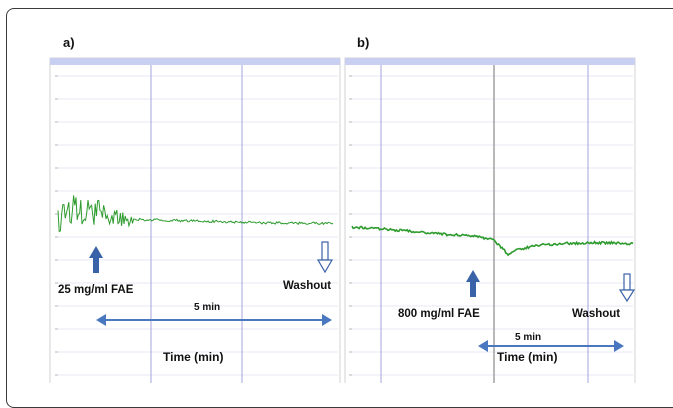  What do you see at coordinates (363, 42) in the screenshot?
I see `panel-b-label: b)` at bounding box center [363, 42].